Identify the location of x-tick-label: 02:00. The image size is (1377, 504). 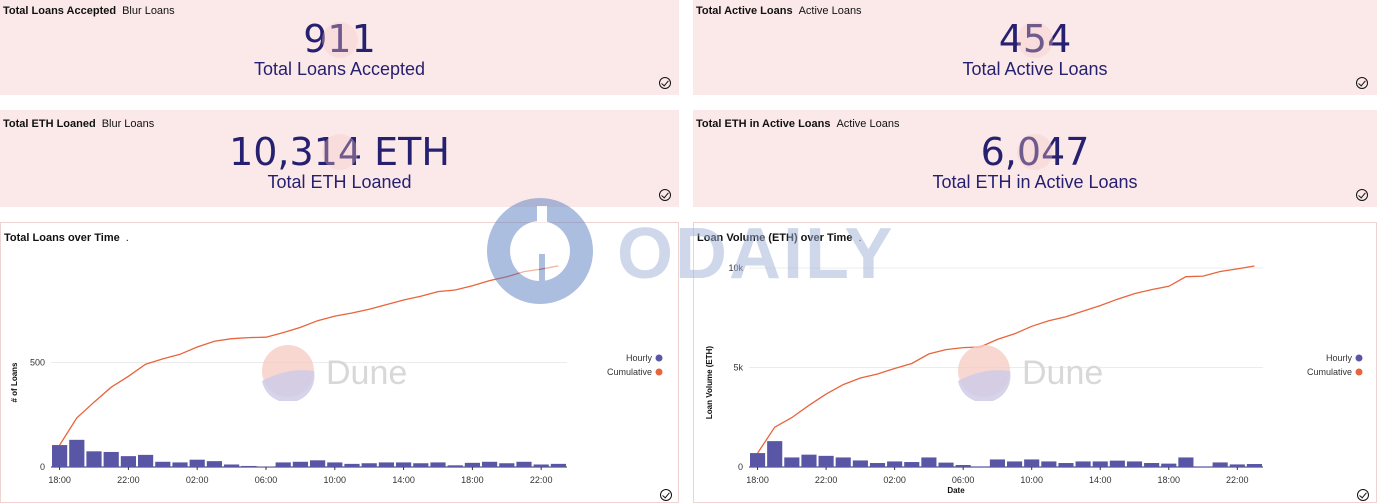
(894, 480).